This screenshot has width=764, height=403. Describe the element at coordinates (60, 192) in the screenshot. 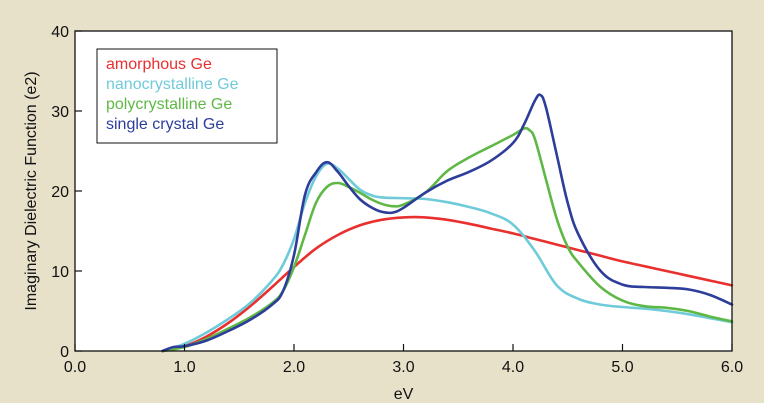

I see `y-tick-label: 20` at that location.